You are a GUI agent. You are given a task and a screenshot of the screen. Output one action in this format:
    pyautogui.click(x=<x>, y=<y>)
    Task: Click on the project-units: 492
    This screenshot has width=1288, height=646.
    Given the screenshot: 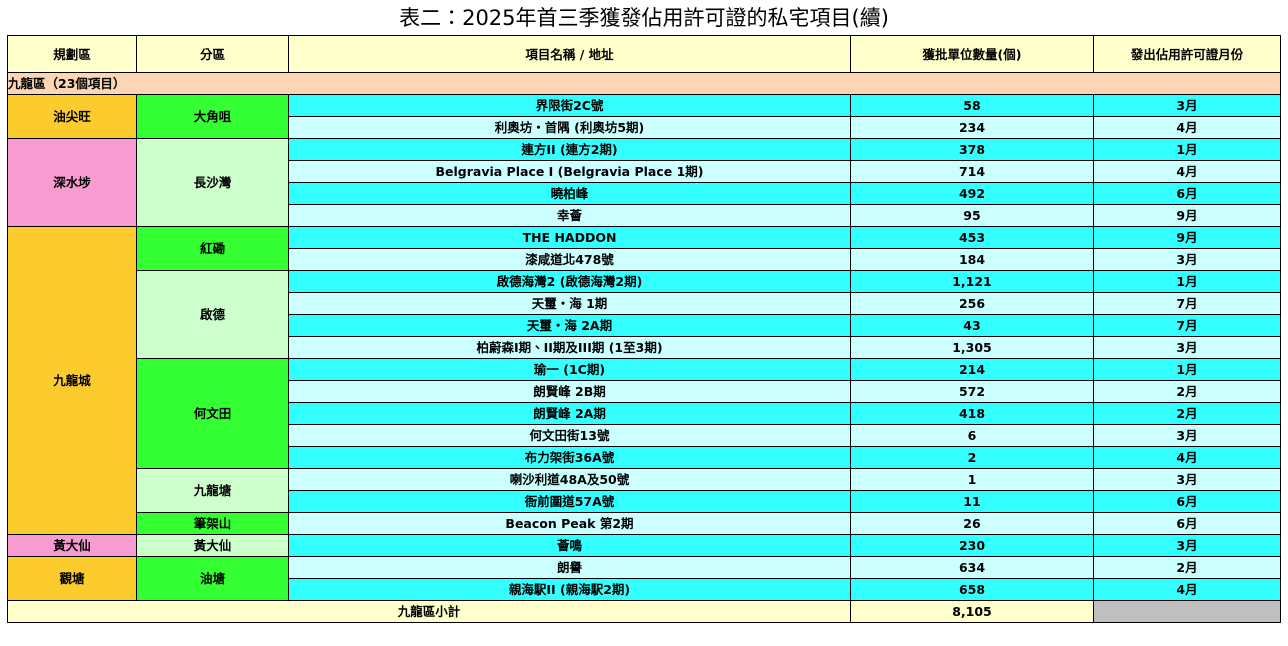 What is the action you would take?
    pyautogui.click(x=972, y=193)
    